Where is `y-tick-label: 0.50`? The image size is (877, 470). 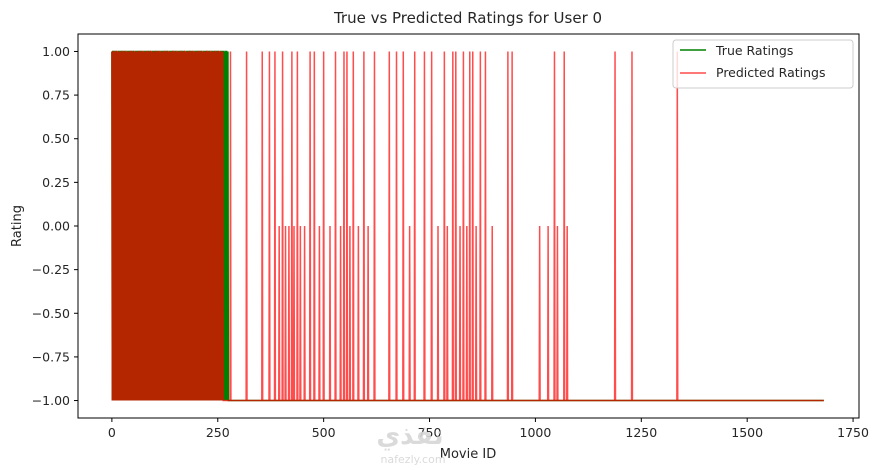
y-tick-label: 0.50 is located at coordinates (56, 138).